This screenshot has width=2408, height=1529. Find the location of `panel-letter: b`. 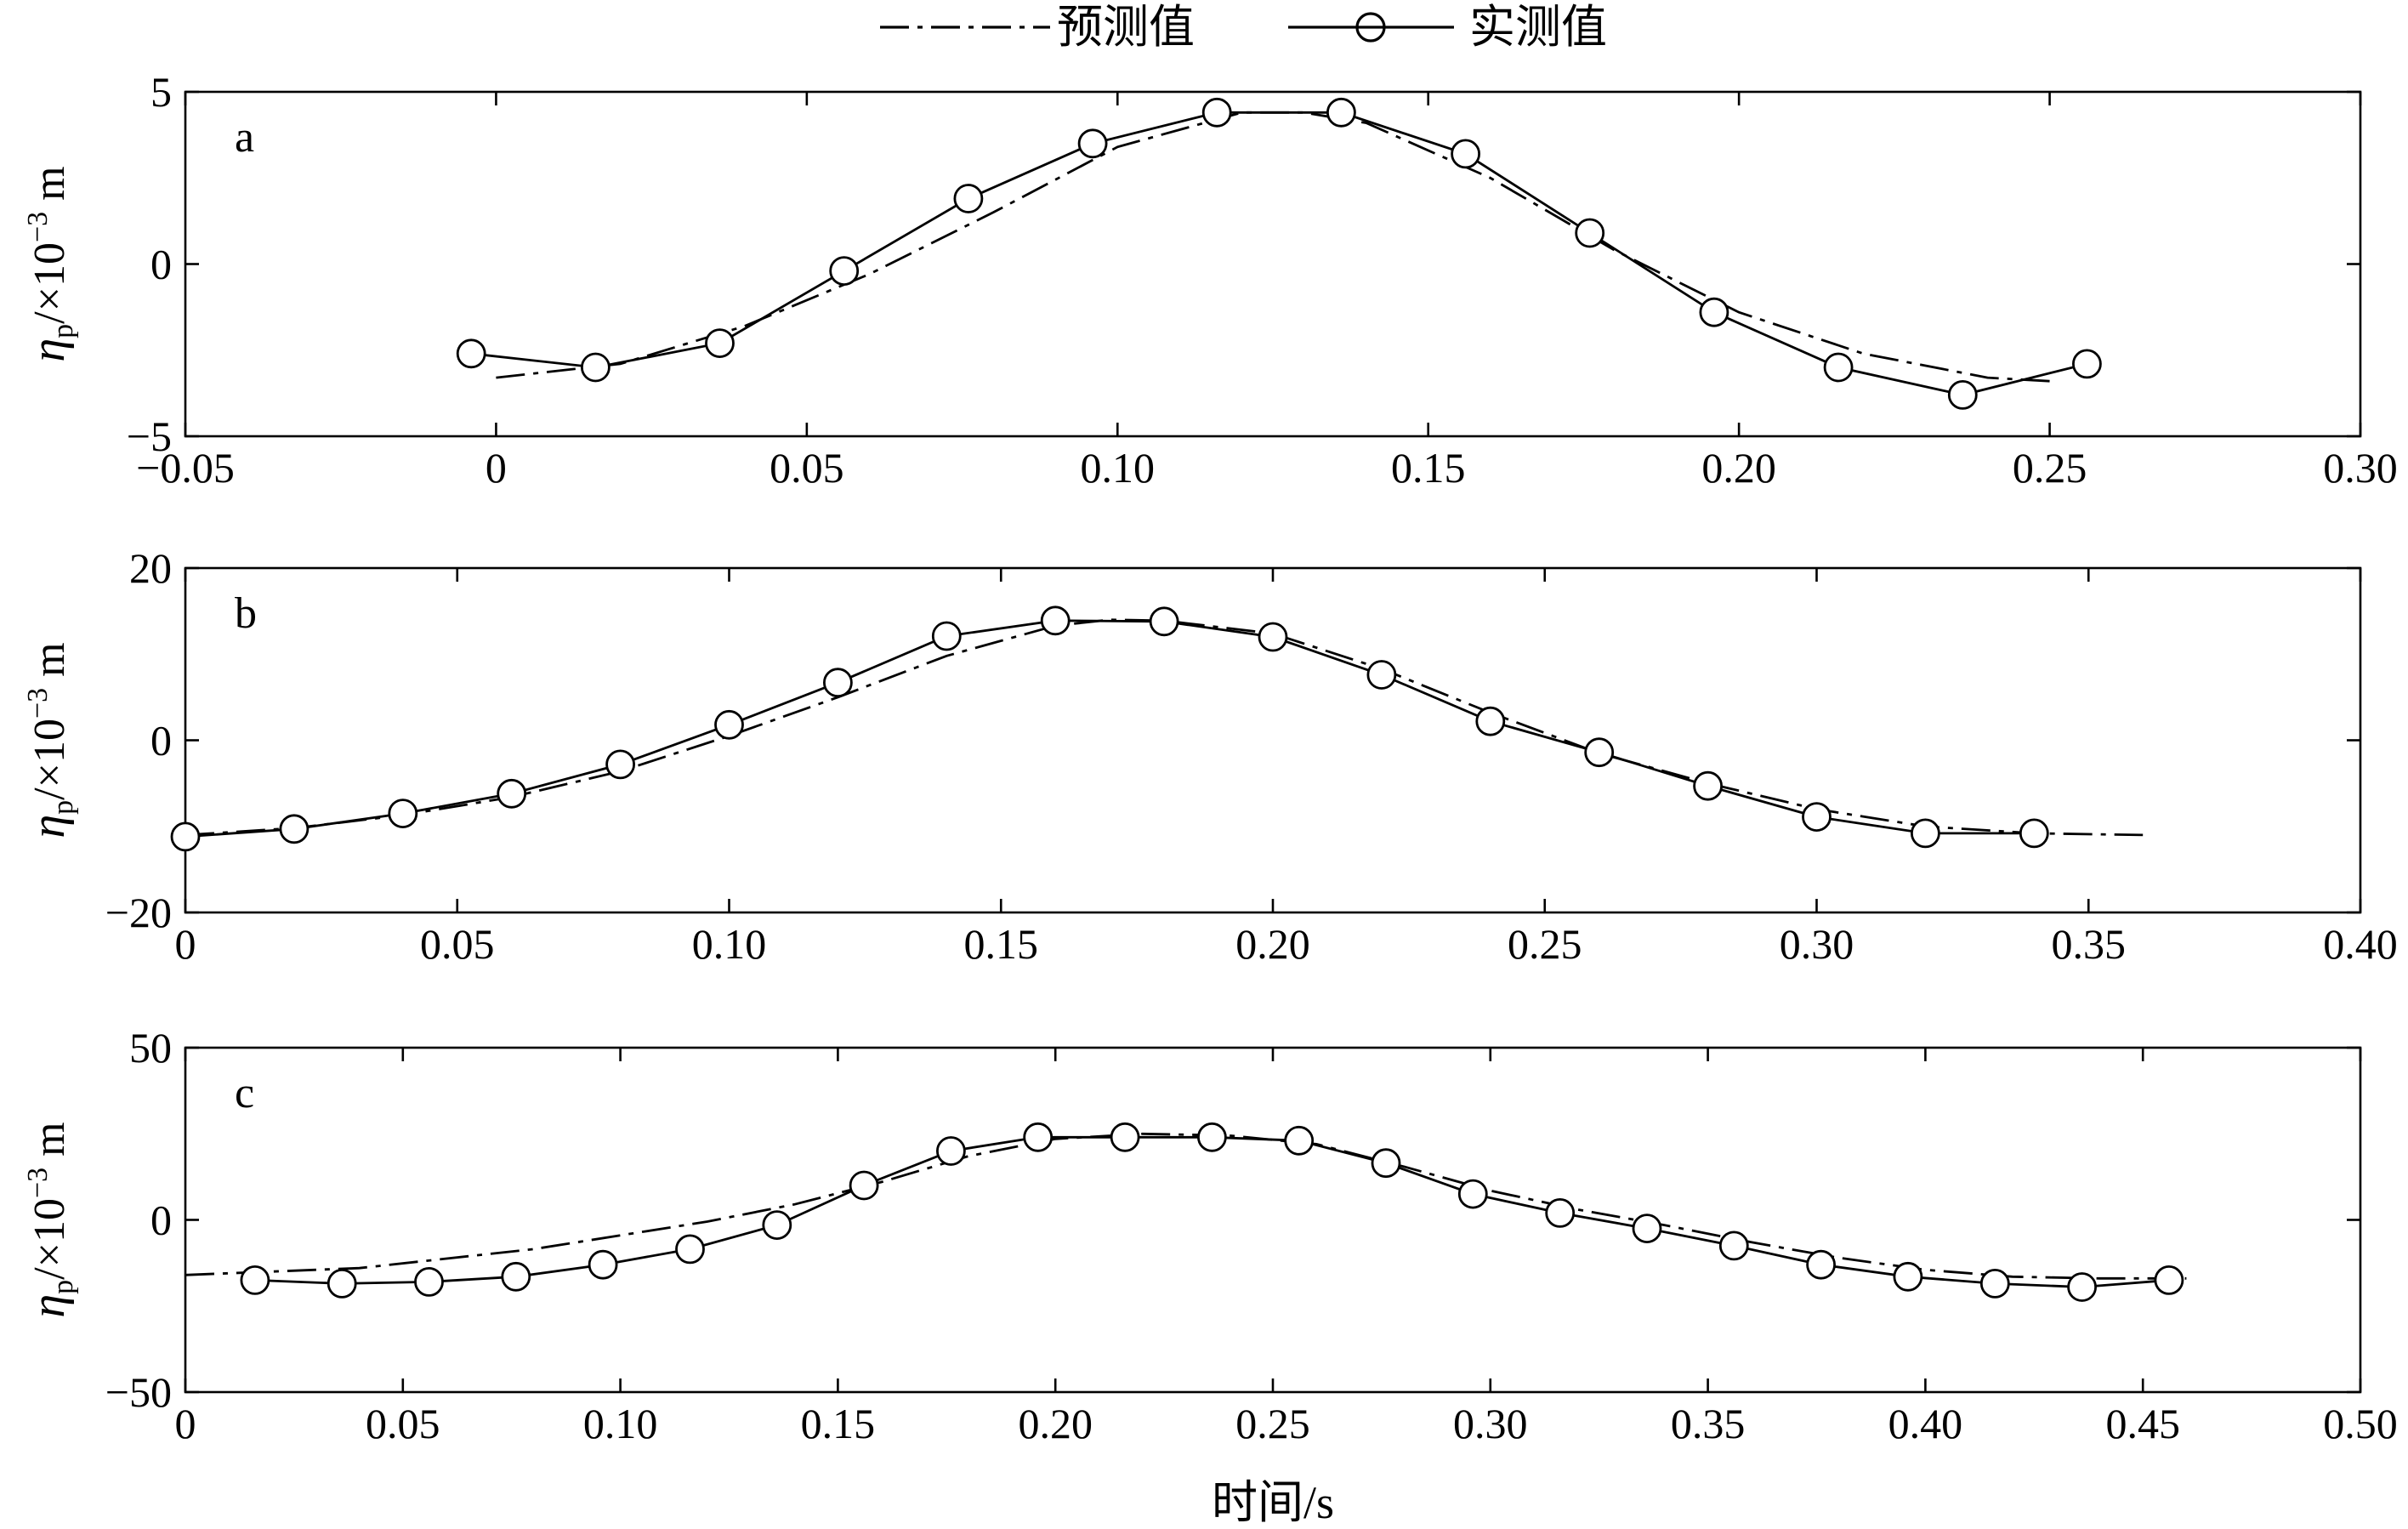

panel-letter: b is located at coordinates (246, 614).